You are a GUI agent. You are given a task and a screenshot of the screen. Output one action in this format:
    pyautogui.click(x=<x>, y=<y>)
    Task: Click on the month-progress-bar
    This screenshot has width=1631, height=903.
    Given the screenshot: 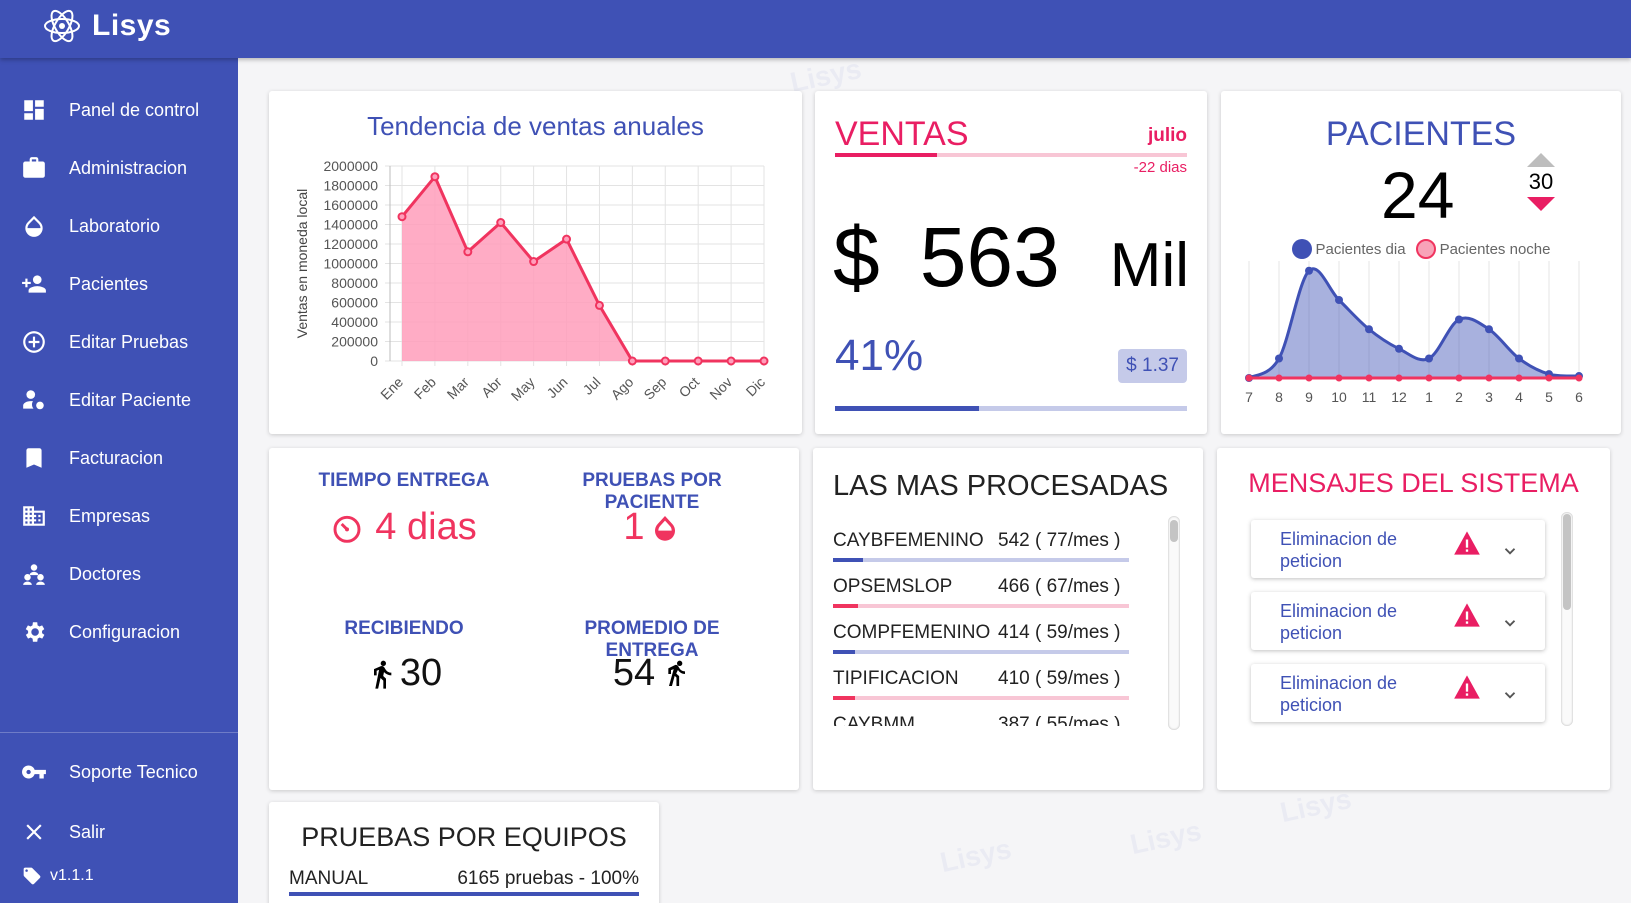 What is the action you would take?
    pyautogui.click(x=1011, y=155)
    